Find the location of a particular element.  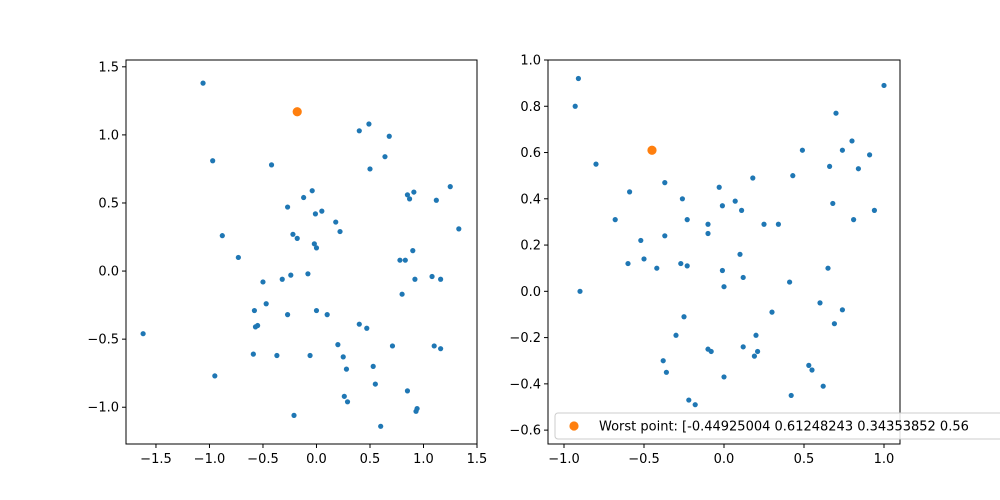

y-tick-label: 0.8 is located at coordinates (530, 107).